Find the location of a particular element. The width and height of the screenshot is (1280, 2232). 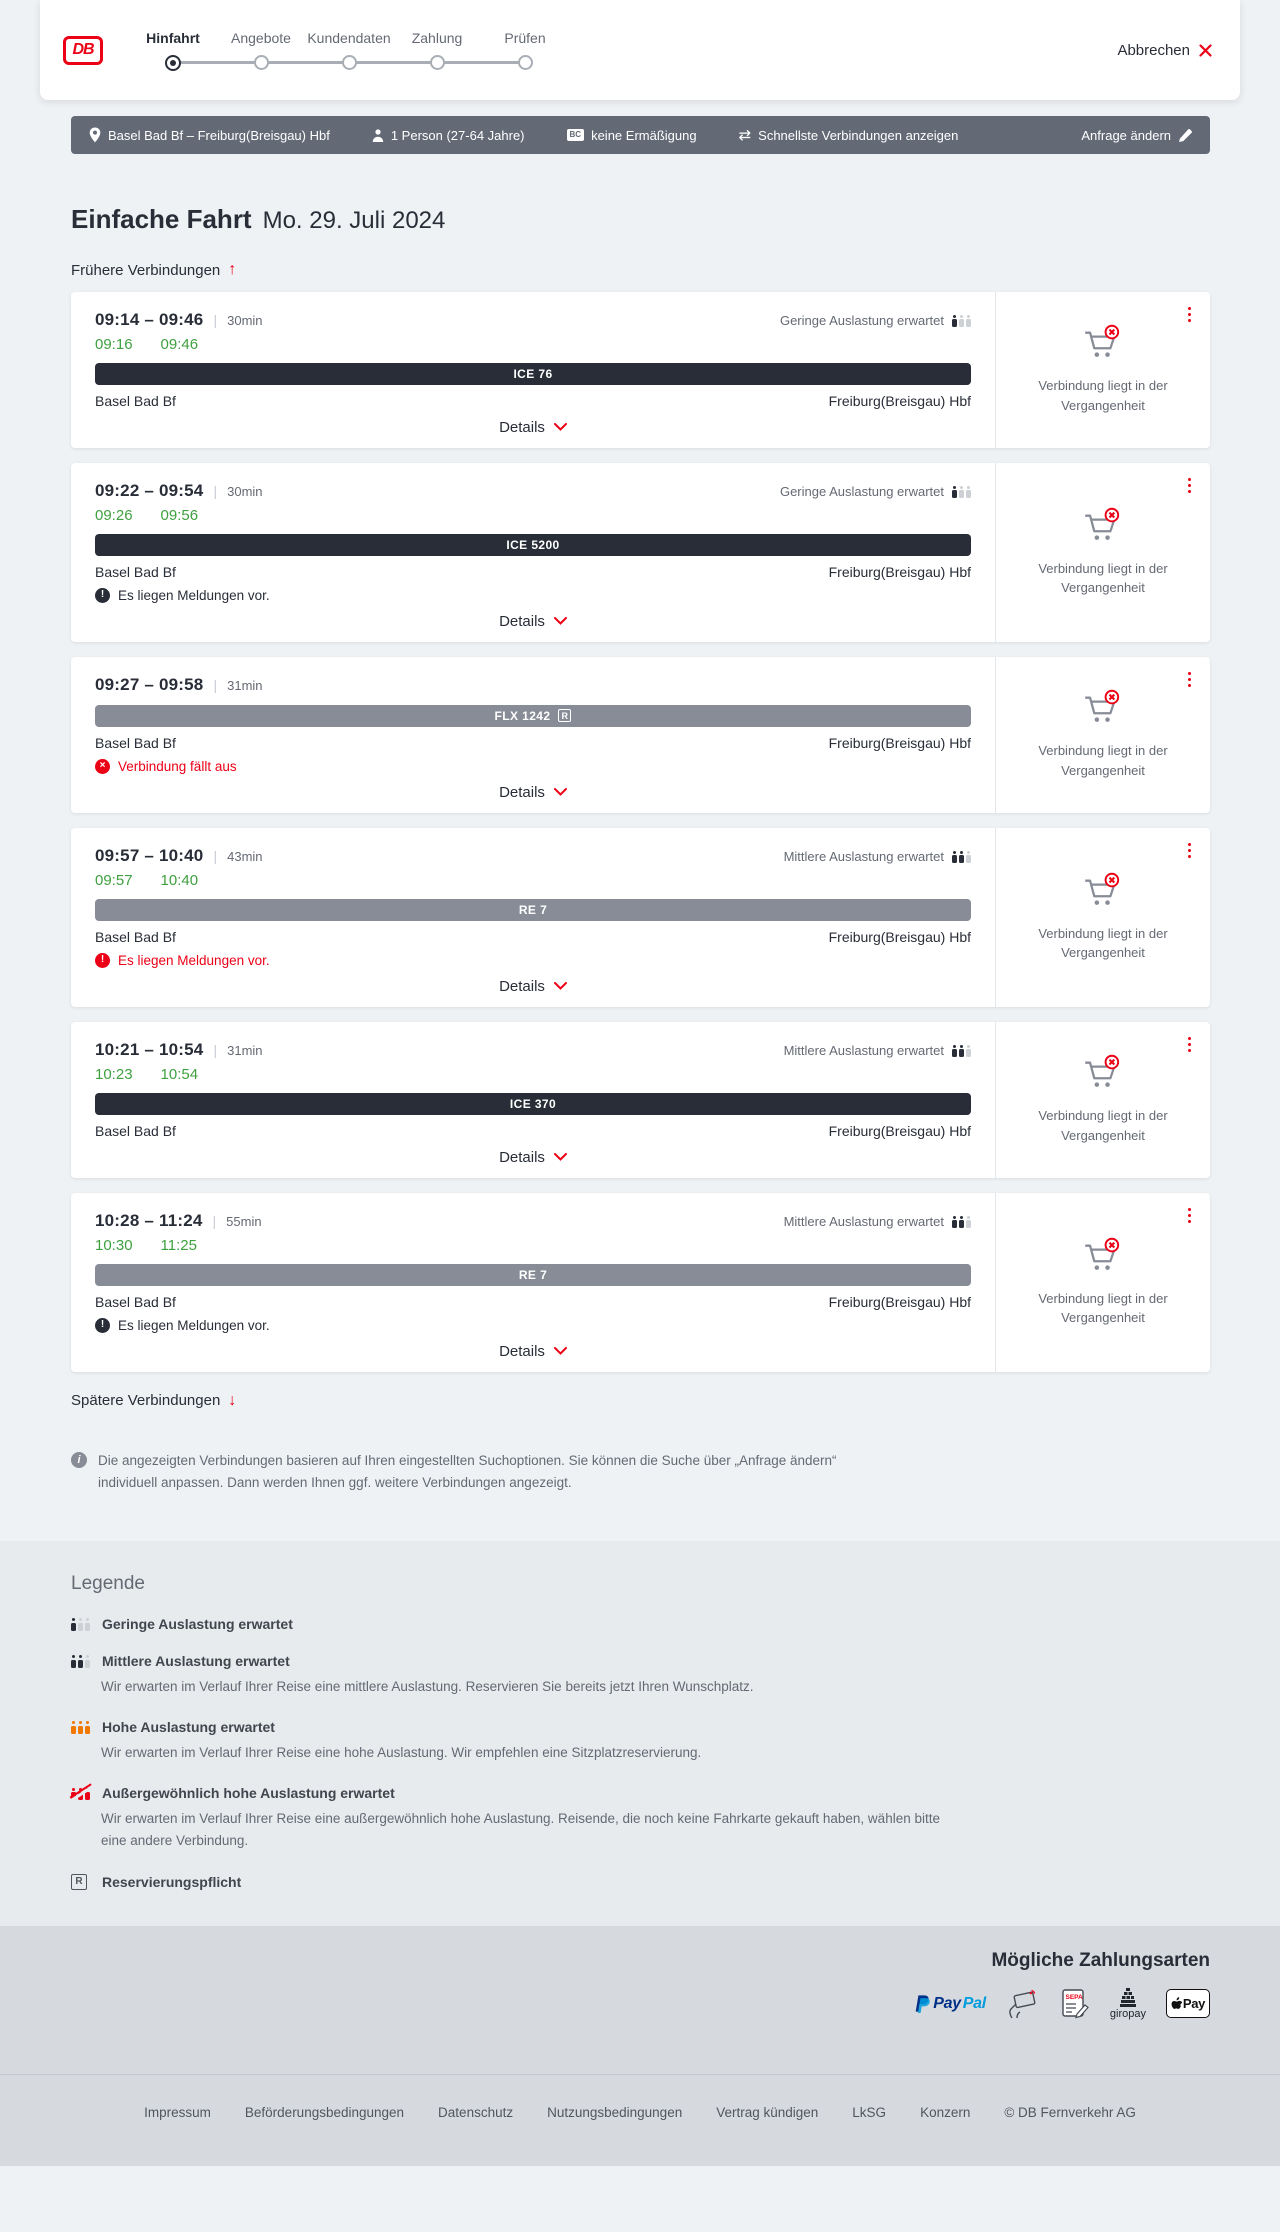

planned-times: 09:14 – 09:46 is located at coordinates (149, 319).